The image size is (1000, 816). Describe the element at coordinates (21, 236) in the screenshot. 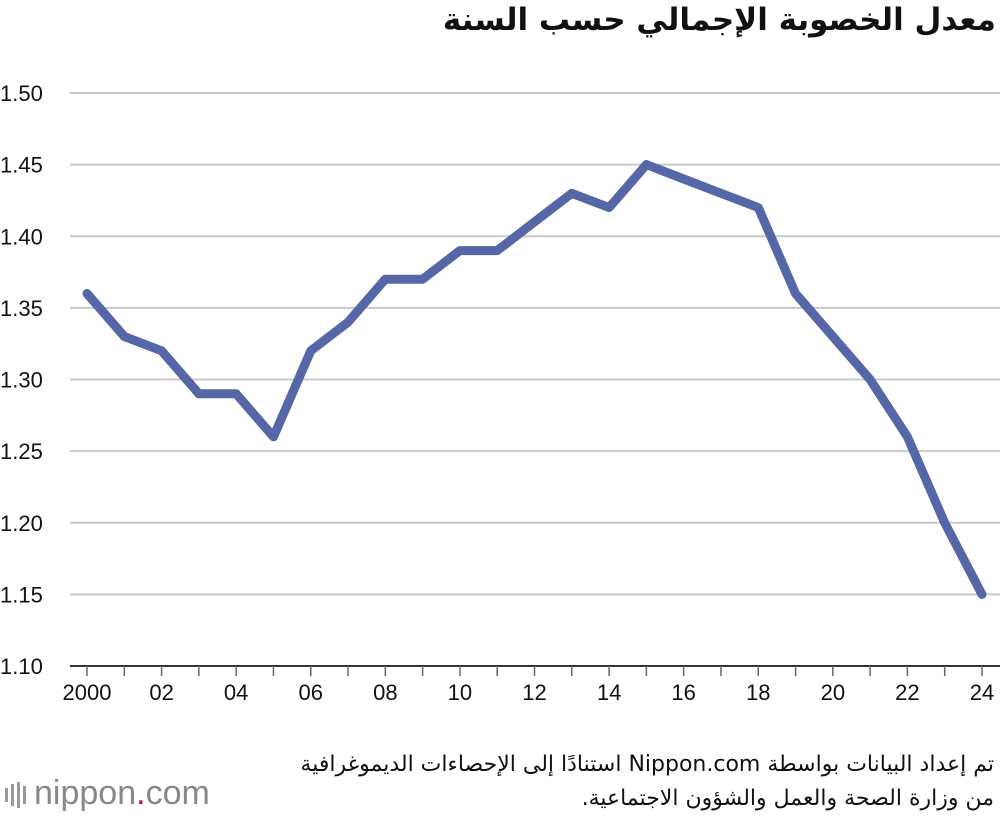

I see `y-tick-label: 1.40` at that location.